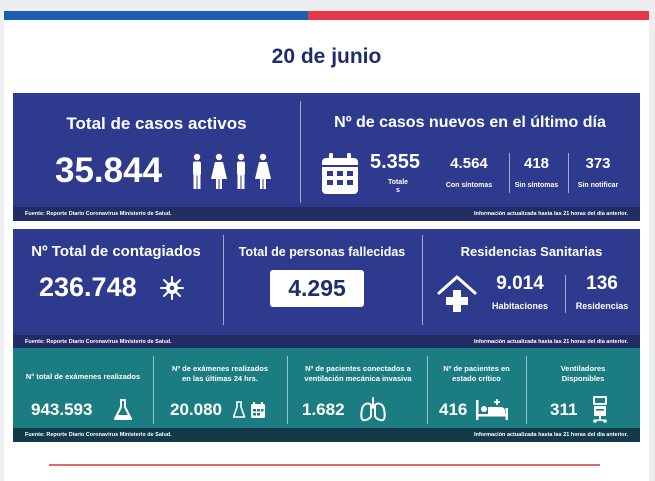  Describe the element at coordinates (373, 409) in the screenshot. I see `lungs-icon` at that location.